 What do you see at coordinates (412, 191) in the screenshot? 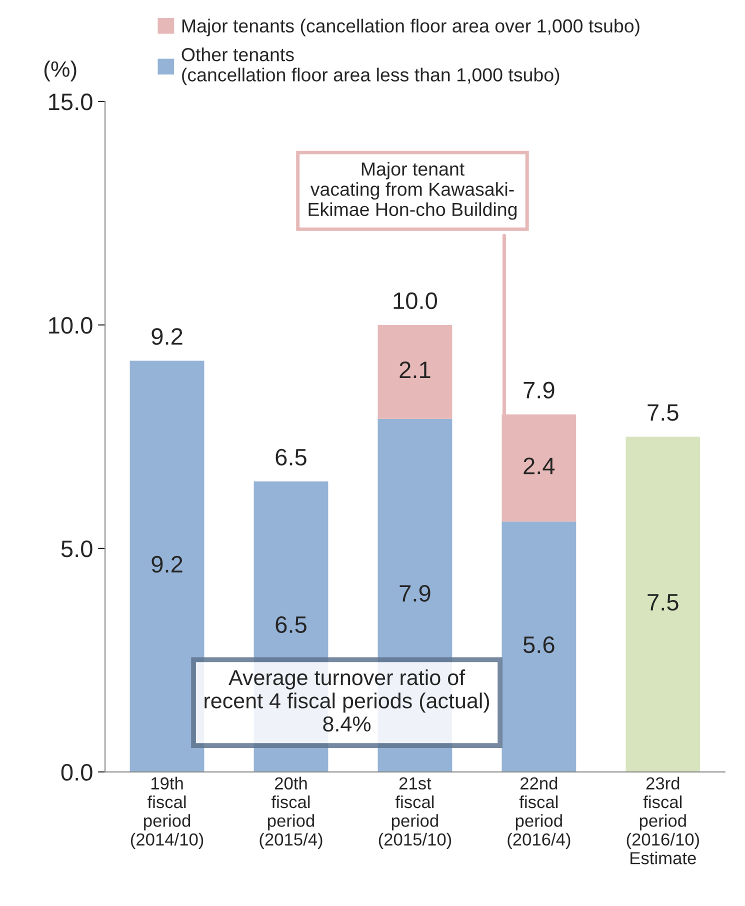
I see `annotation: Major tenant vacating from Kawasaki- Ekimae Hon-cho Building` at bounding box center [412, 191].